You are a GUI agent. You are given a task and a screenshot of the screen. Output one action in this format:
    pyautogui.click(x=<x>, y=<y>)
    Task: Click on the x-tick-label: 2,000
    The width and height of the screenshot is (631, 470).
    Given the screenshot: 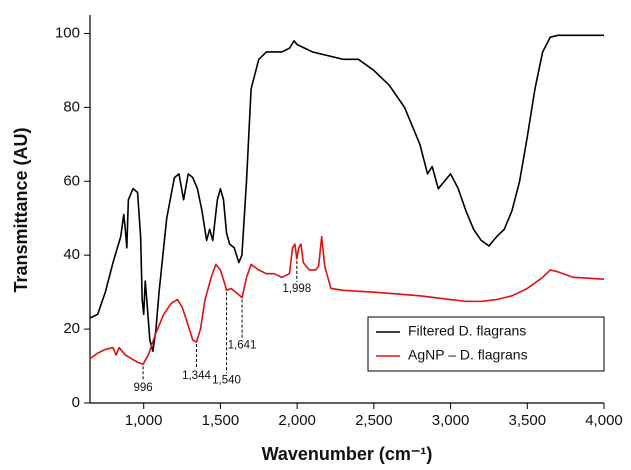 What is the action you would take?
    pyautogui.click(x=297, y=420)
    